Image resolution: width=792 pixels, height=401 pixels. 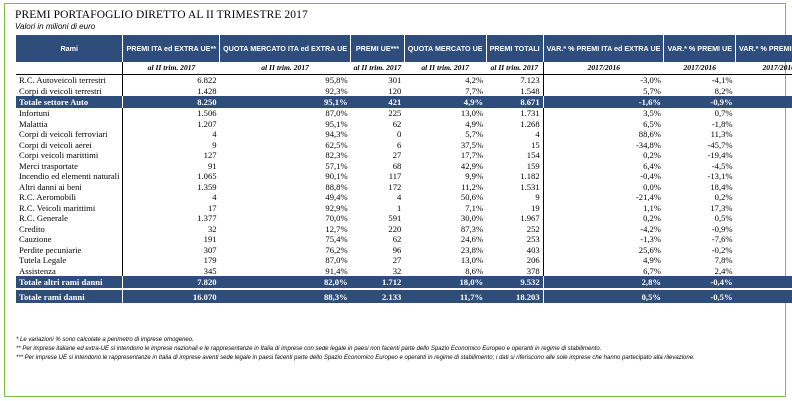 I want to click on cell-value: -4,1%, so click(x=722, y=80).